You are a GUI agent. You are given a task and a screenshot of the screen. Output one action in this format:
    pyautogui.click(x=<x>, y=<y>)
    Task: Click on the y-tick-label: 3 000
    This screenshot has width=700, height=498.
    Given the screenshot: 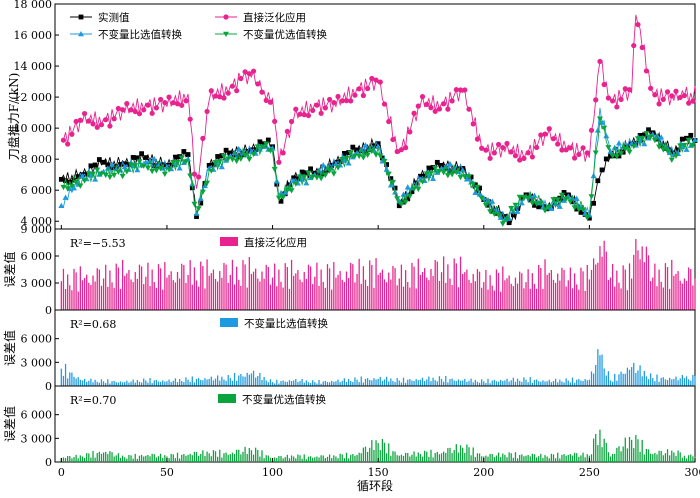 What is the action you would take?
    pyautogui.click(x=37, y=438)
    